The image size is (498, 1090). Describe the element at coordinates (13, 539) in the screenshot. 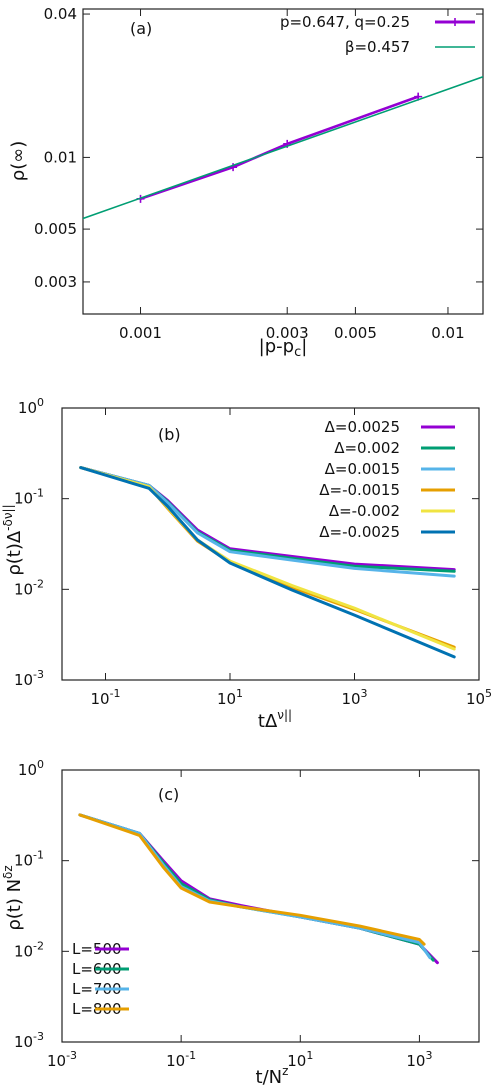

I see `panel-b-y-axis-label: ρ(t)Δ-δν||` at that location.